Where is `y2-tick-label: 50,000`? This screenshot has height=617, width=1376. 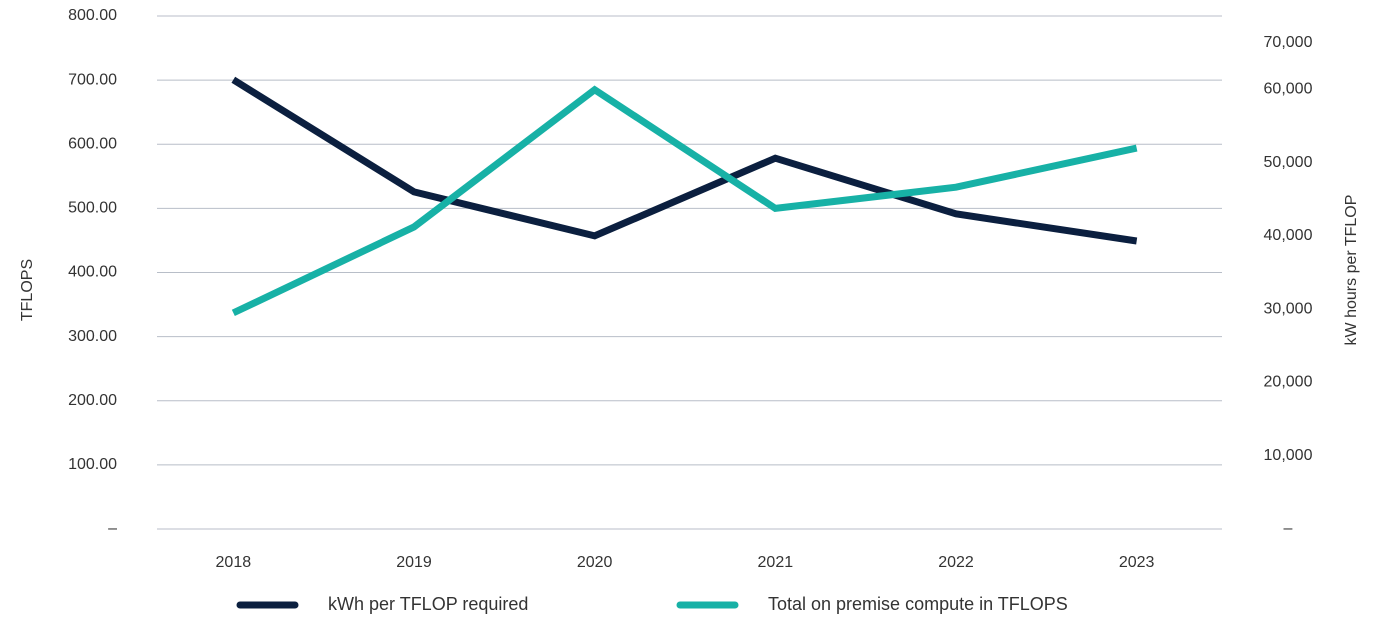
y2-tick-label: 50,000 is located at coordinates (1288, 162).